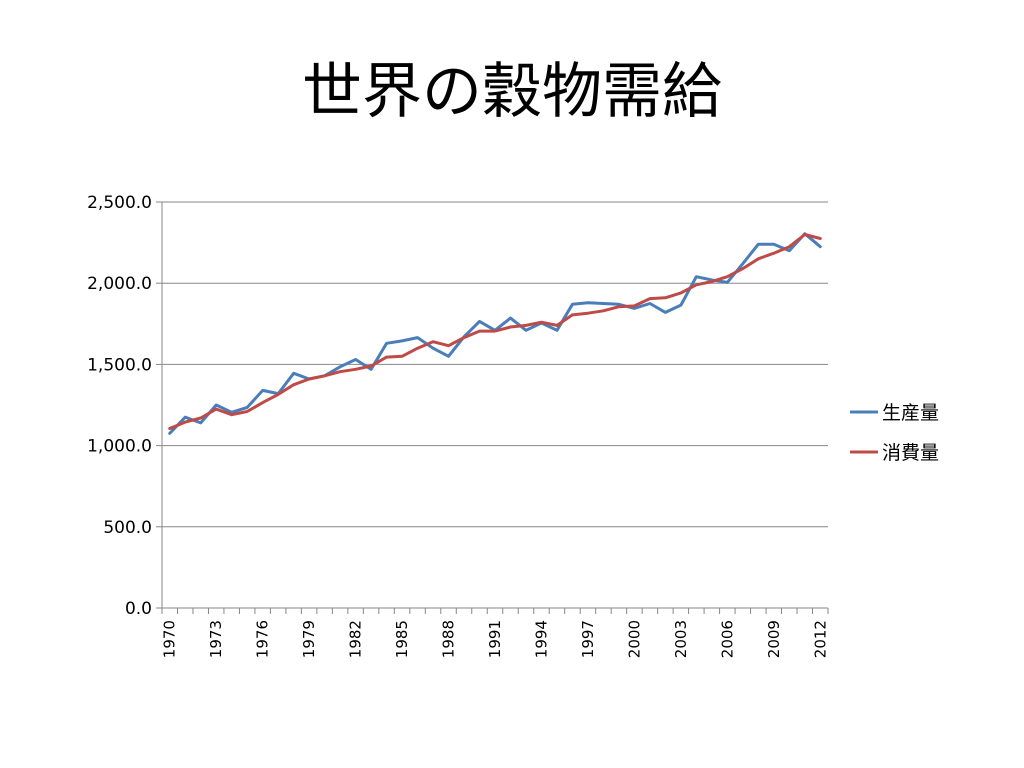  I want to click on legend-label-2: 消費量, so click(910, 453).